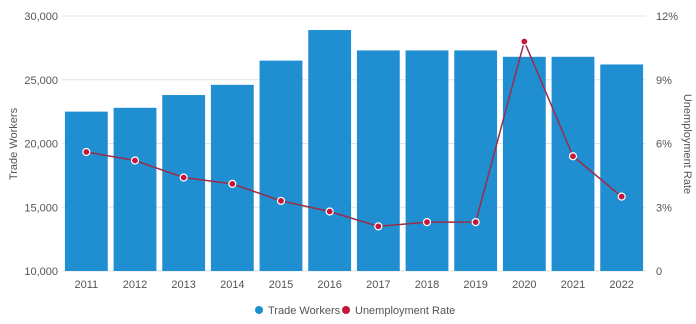 The width and height of the screenshot is (696, 324). What do you see at coordinates (621, 285) in the screenshot?
I see `x-tick-label: 2022` at bounding box center [621, 285].